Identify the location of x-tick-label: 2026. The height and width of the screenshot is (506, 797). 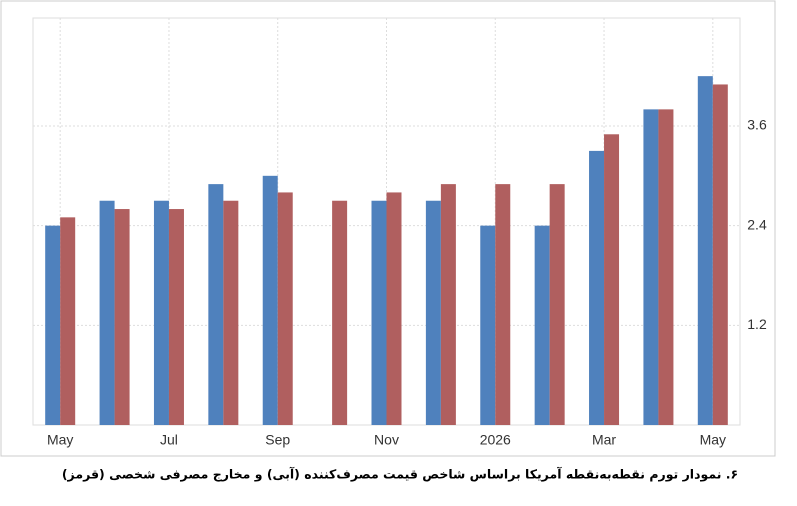
(495, 440).